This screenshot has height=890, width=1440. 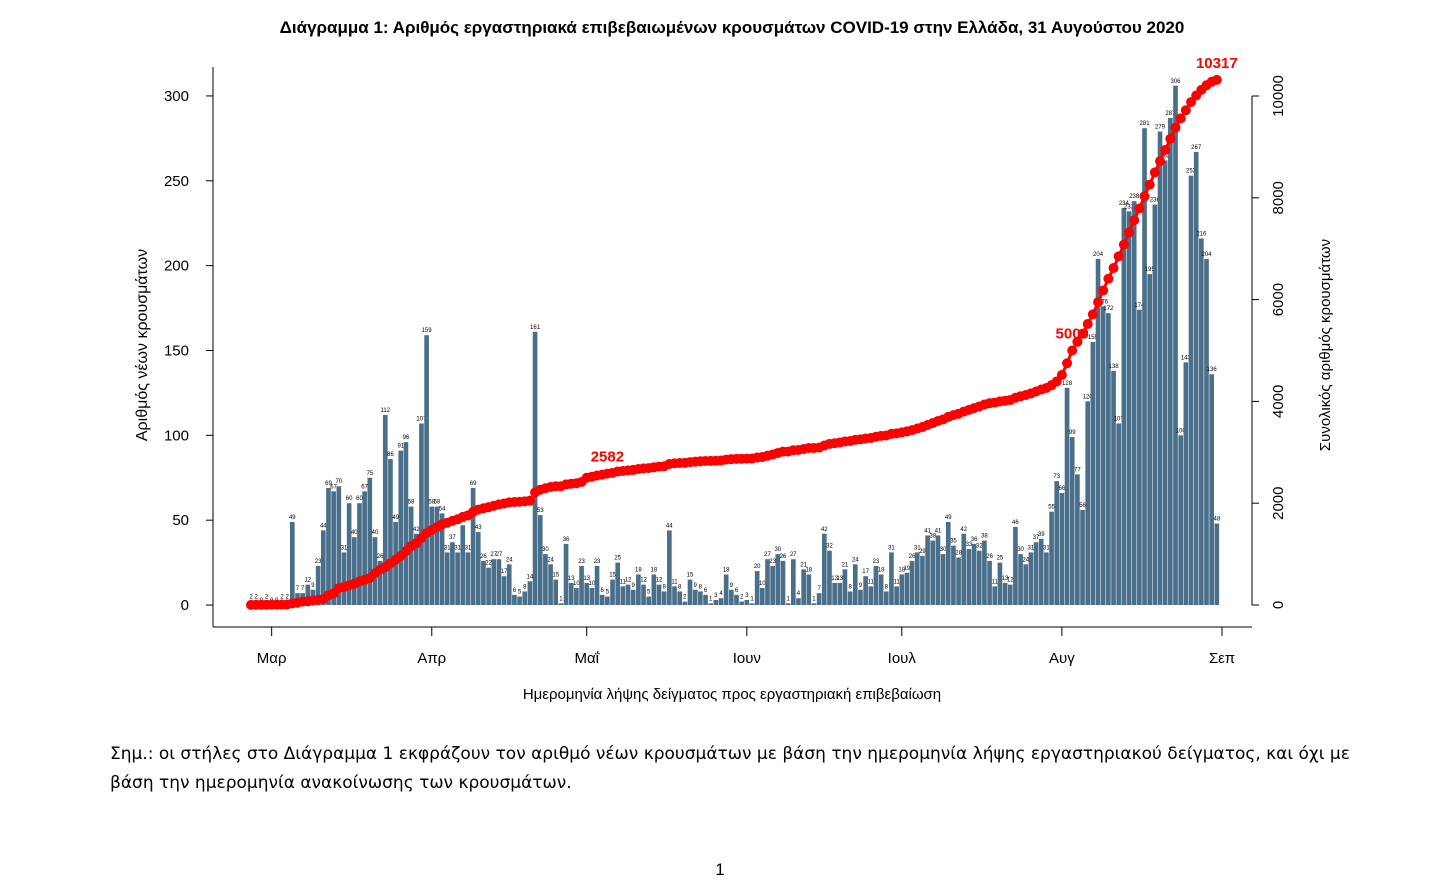 I want to click on bar-label: 41, so click(x=938, y=531).